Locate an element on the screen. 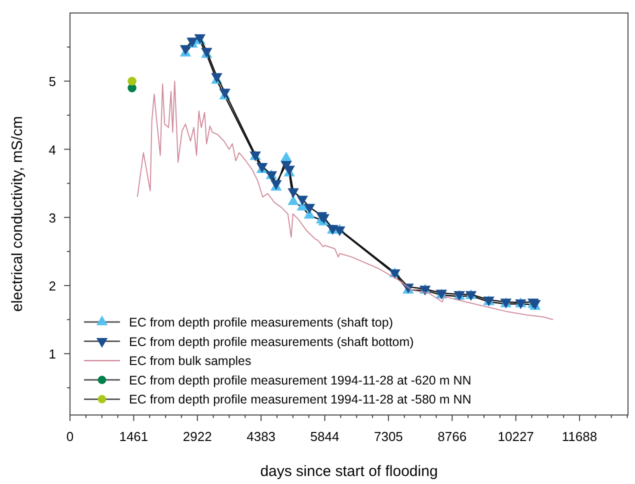 The width and height of the screenshot is (635, 484). y-tick-label: 1 is located at coordinates (52, 354).